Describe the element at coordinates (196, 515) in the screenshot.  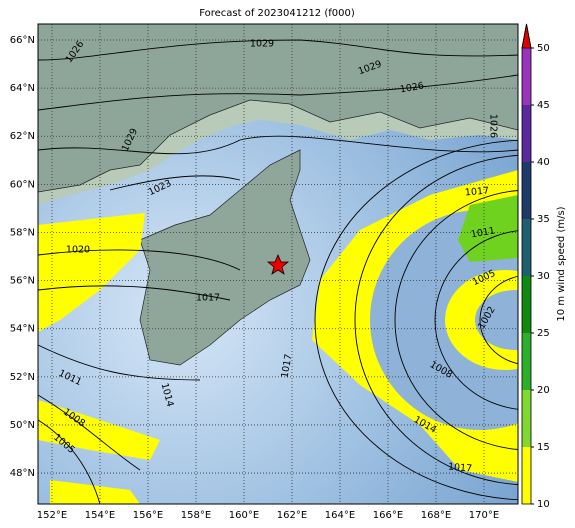
I see `lon-tick-label: 158°E` at that location.